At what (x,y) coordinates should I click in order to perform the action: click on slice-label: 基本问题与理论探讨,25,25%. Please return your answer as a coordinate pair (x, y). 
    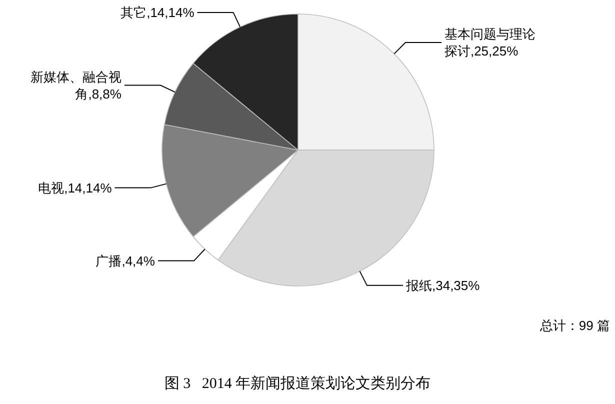
    Looking at the image, I should click on (490, 42).